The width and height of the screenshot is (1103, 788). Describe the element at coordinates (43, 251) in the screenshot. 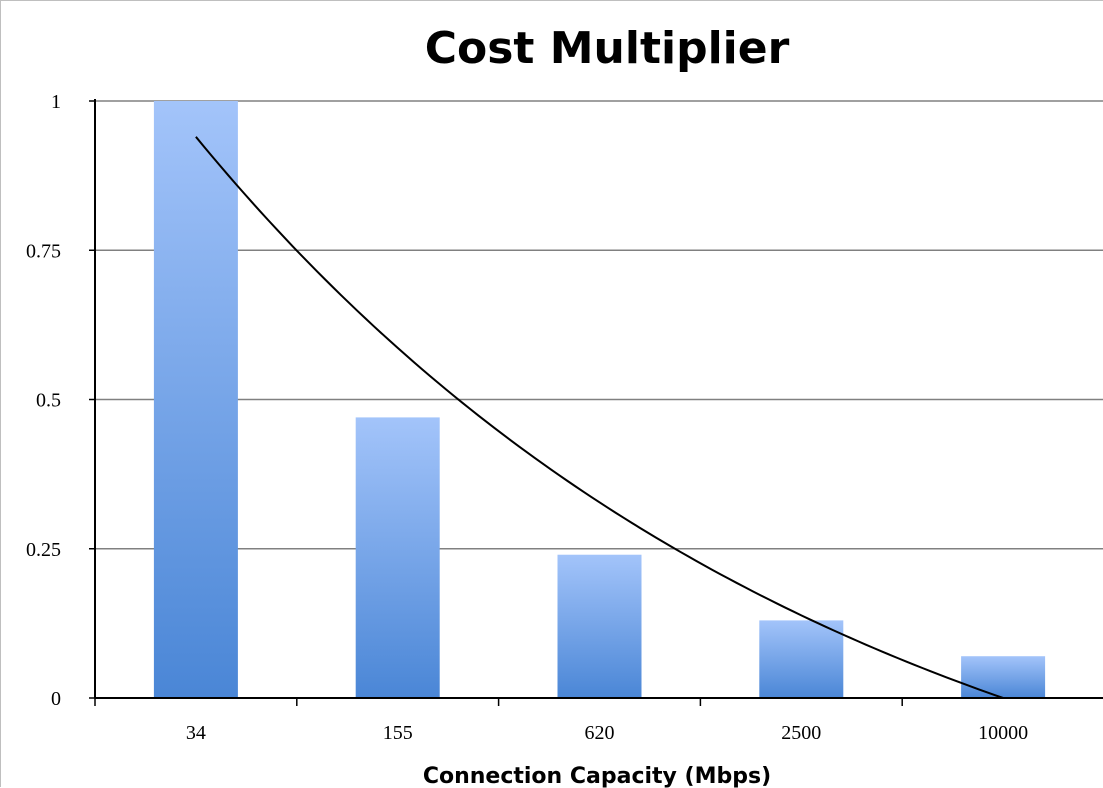

I see `y-tick-label: 0.75` at that location.